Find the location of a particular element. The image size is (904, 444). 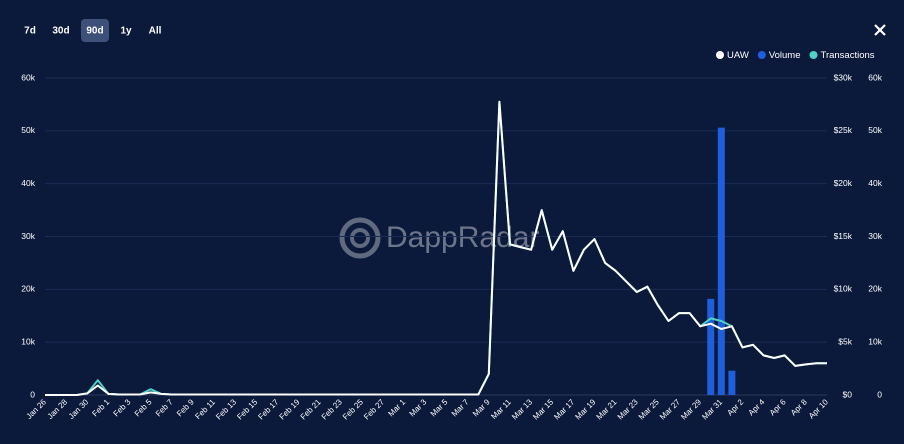

y3-tick-label: 50k is located at coordinates (875, 130).